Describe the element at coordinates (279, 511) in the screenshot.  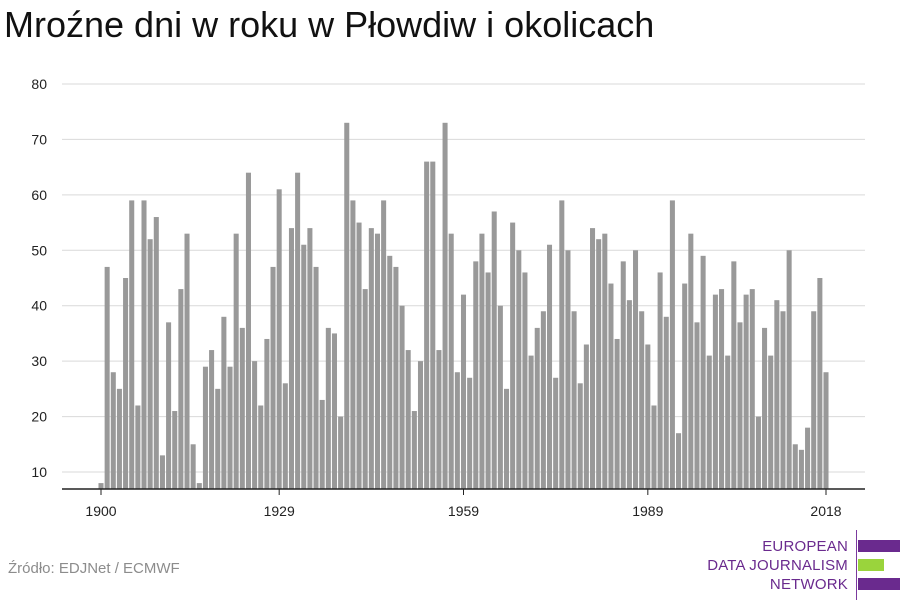
I see `x-tick-label: 1929` at that location.